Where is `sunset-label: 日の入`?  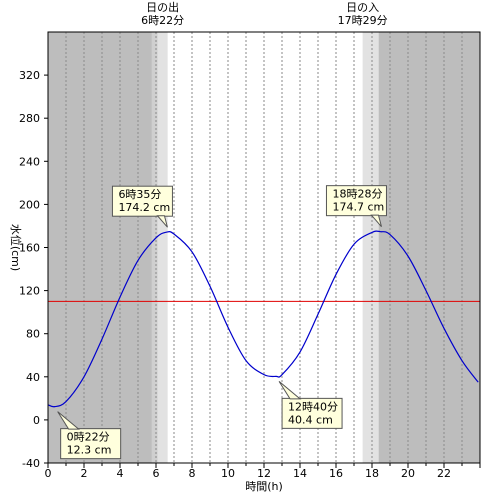 sunset-label: 日の入 is located at coordinates (362, 7).